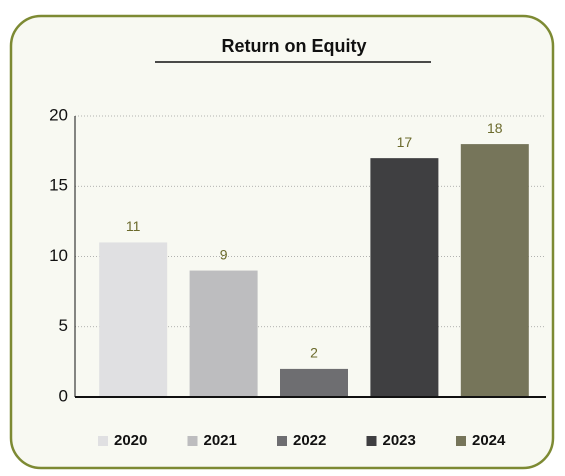 This screenshot has width=565, height=476. What do you see at coordinates (405, 142) in the screenshot?
I see `value-label: 17` at bounding box center [405, 142].